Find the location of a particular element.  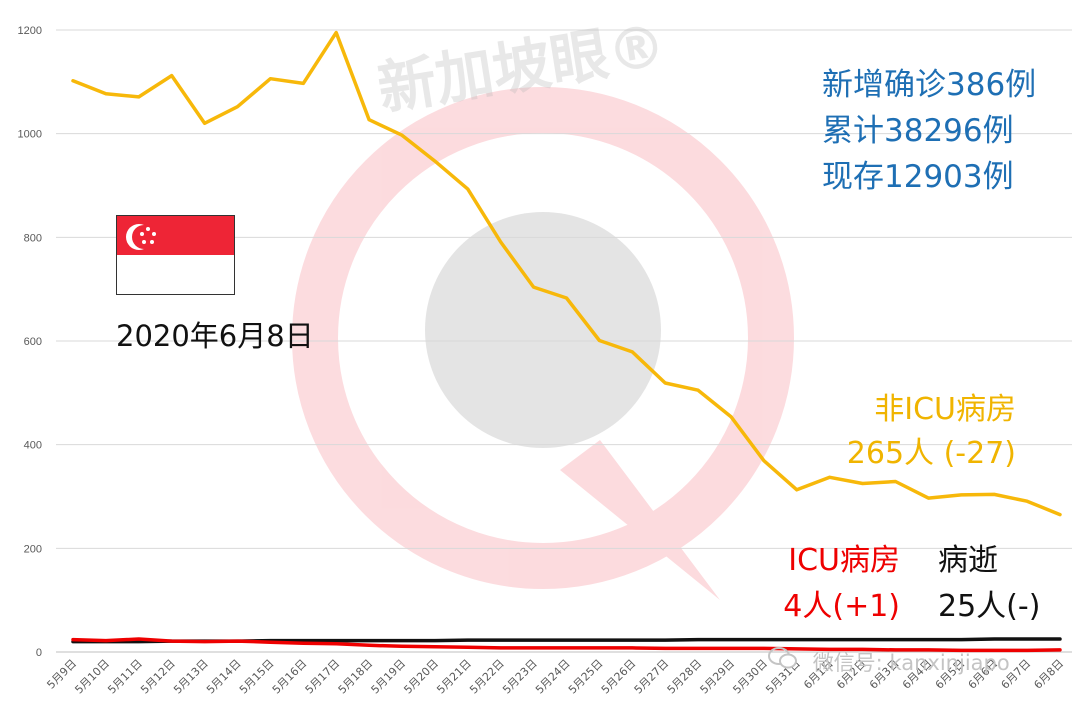

x-tick-label: 5月10日 is located at coordinates (92, 677).